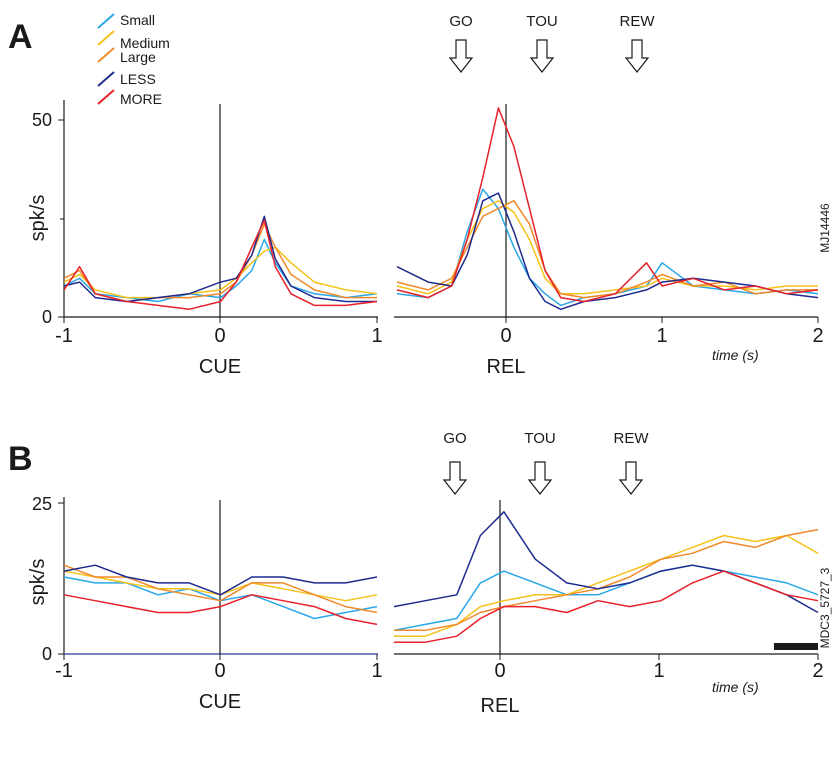  What do you see at coordinates (454, 438) in the screenshot?
I see `event-label-go-b: GO` at bounding box center [454, 438].